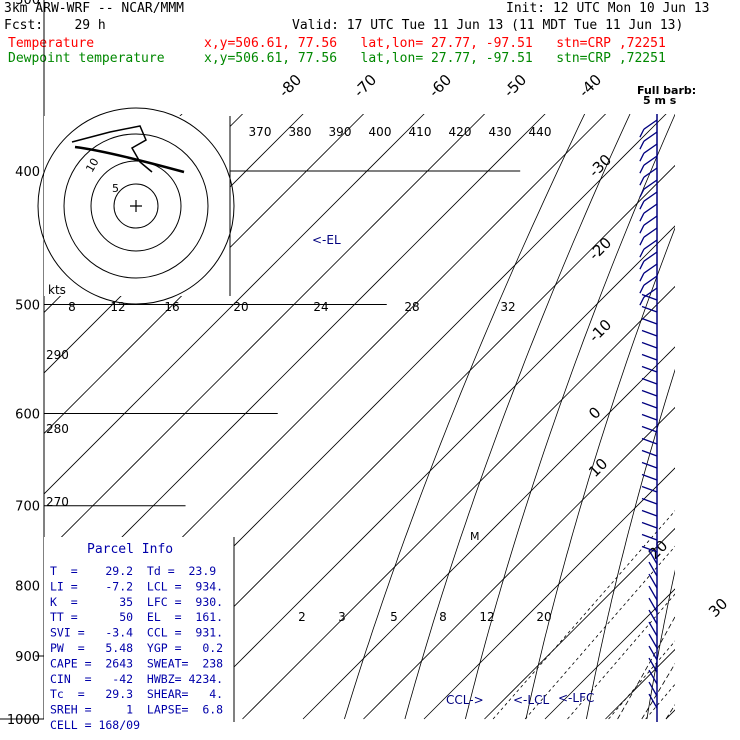 The image size is (740, 740). I want to click on isotherm-line, so click(733, 359).